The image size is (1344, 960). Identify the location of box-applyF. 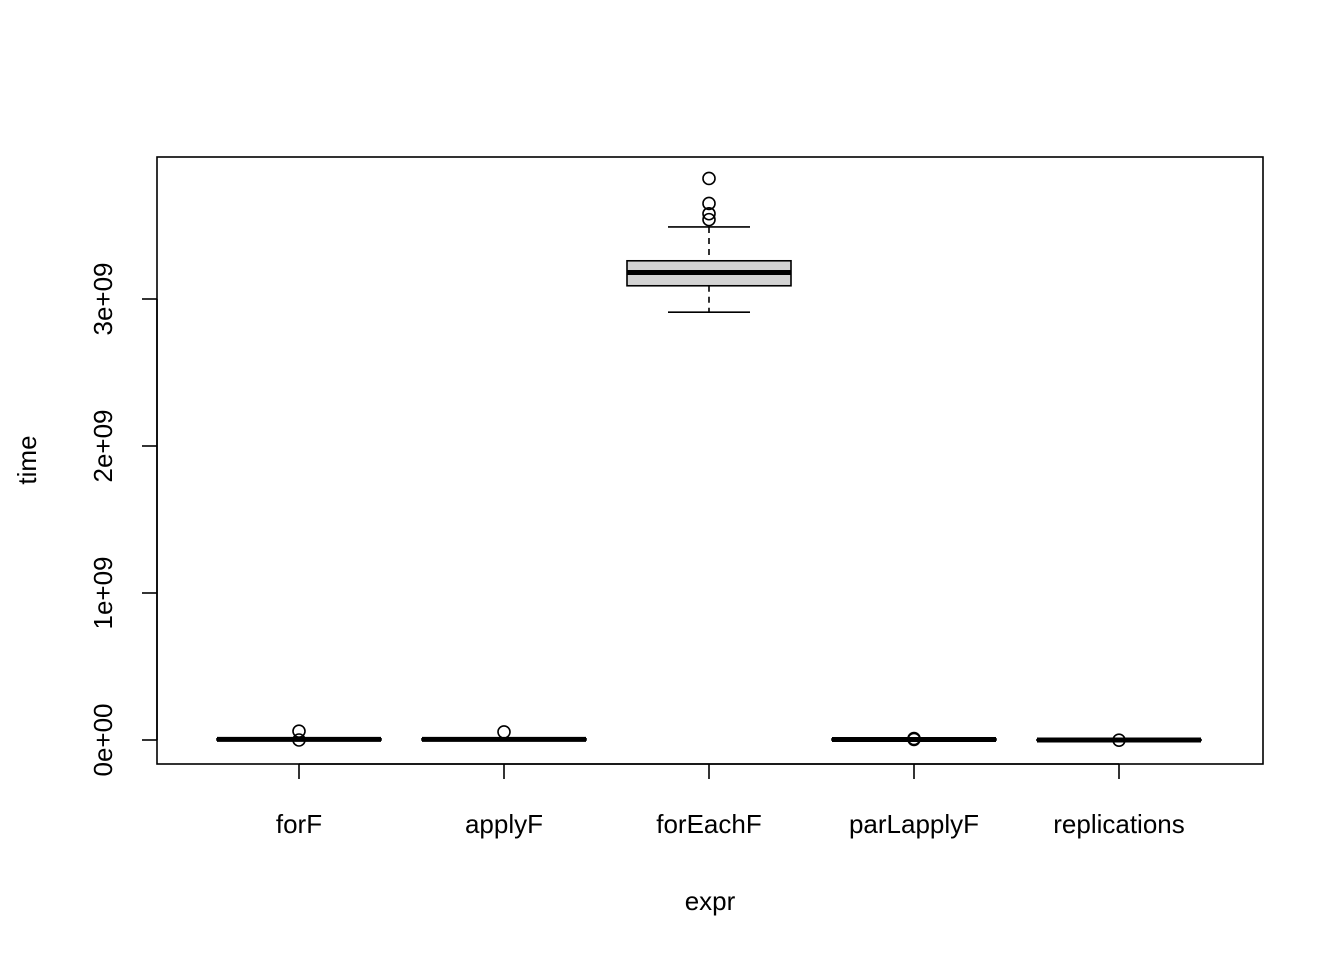
(504, 733).